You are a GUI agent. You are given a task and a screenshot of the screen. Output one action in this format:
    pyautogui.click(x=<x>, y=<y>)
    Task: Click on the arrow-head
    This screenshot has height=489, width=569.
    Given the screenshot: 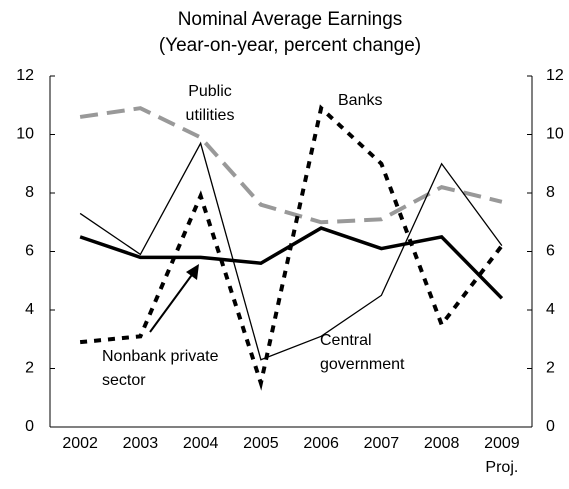 What is the action you would take?
    pyautogui.click(x=192, y=272)
    